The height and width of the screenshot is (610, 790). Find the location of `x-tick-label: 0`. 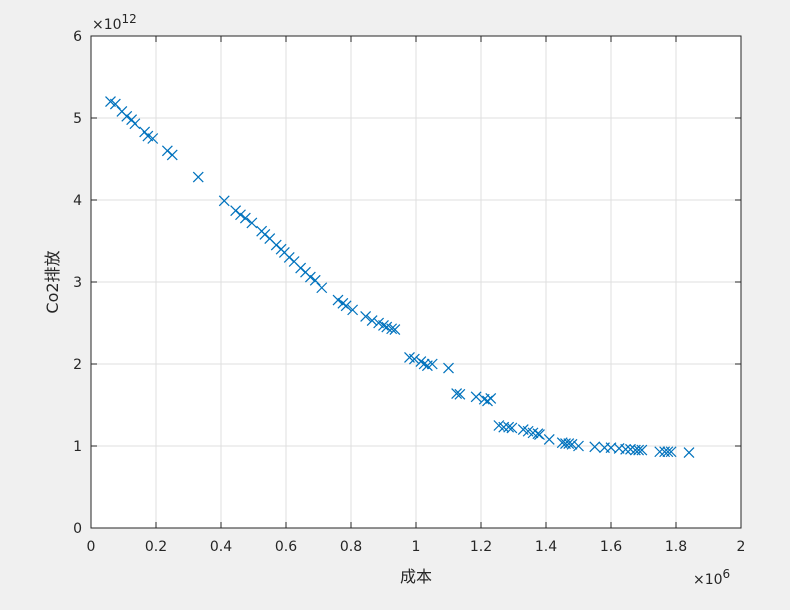

x-tick-label: 0 is located at coordinates (91, 547).